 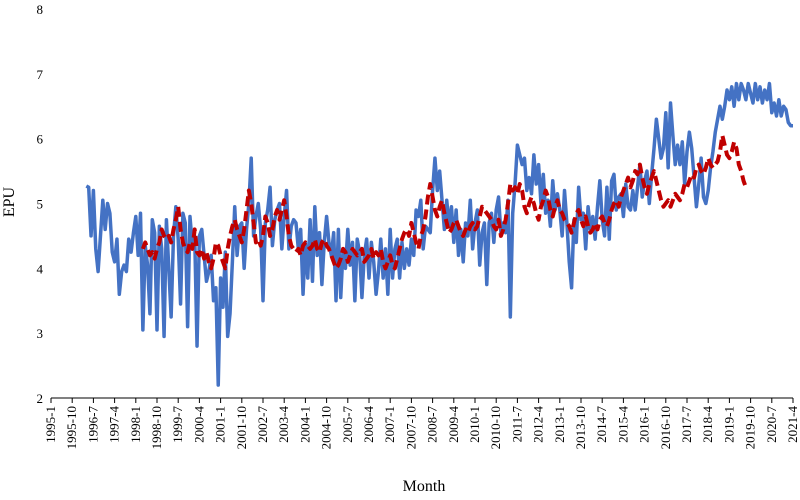 I want to click on x-tick-label: 2001-1, so click(x=220, y=424).